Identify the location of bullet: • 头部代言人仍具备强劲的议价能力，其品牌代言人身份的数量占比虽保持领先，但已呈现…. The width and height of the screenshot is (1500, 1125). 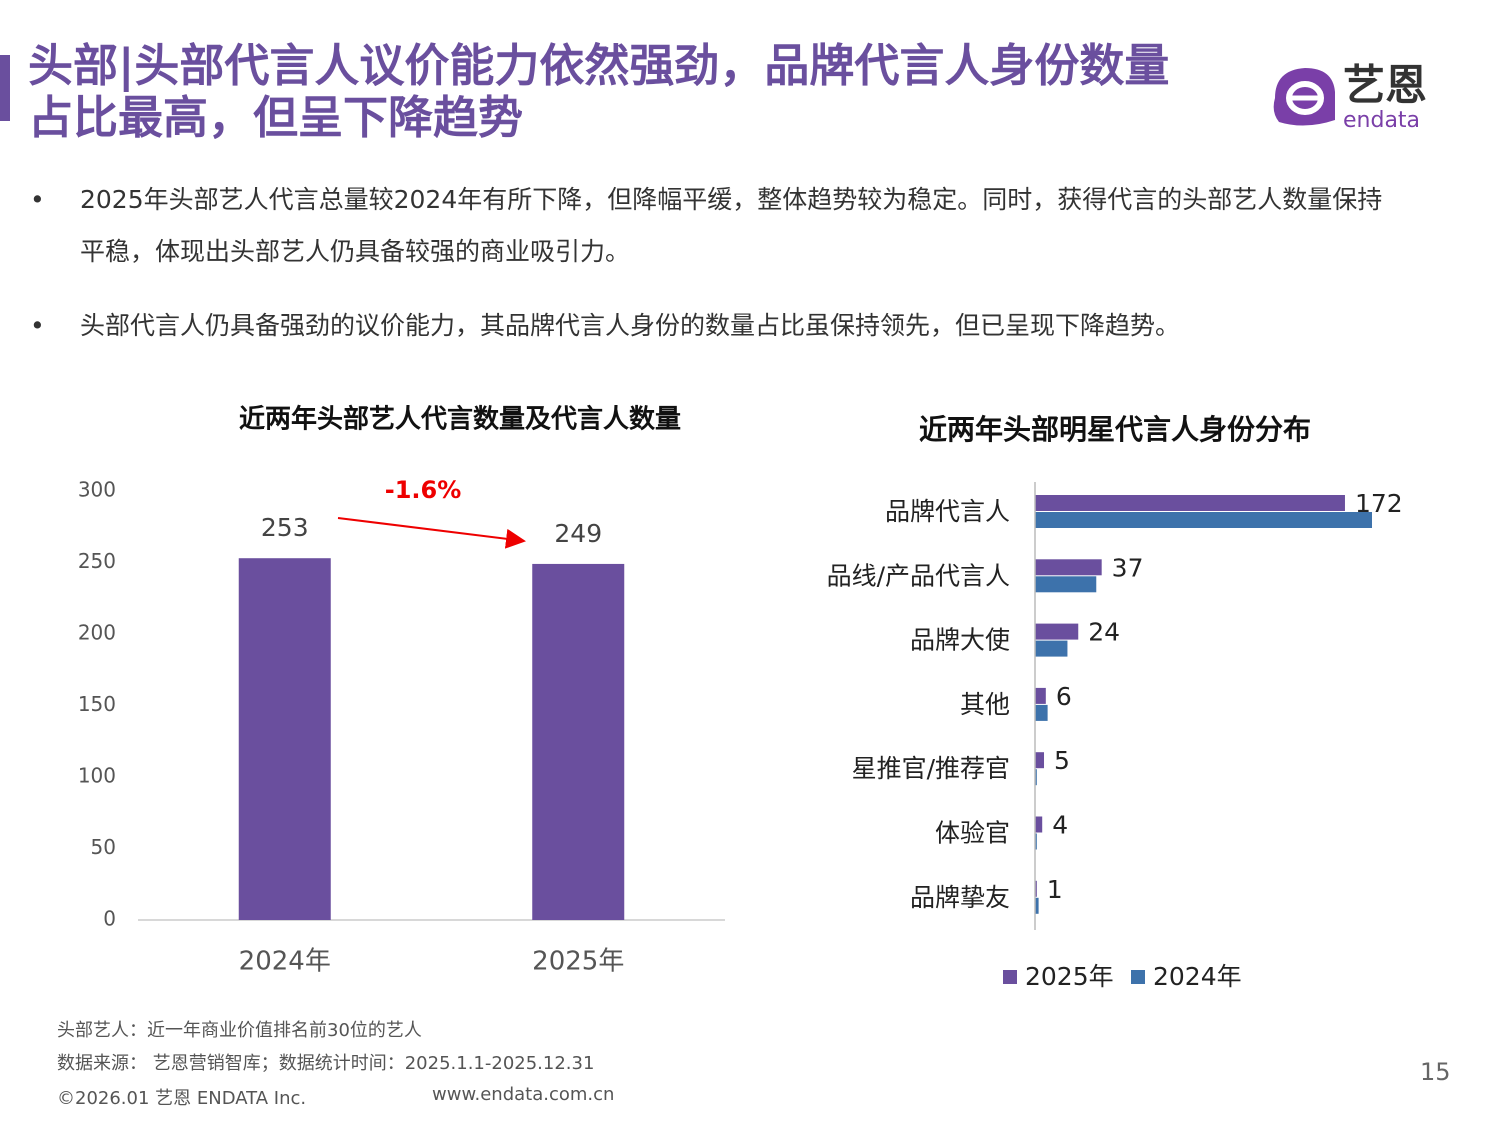
(710, 326).